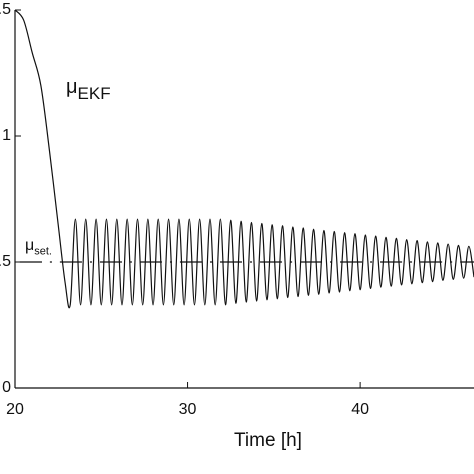  I want to click on y-tick-label: 1.5, so click(5, 9).